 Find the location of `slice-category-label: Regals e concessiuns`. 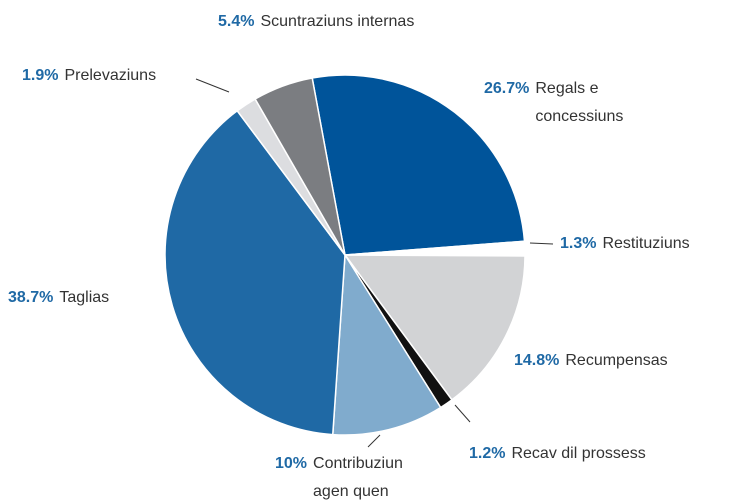

slice-category-label: Regals e concessiuns is located at coordinates (579, 102).